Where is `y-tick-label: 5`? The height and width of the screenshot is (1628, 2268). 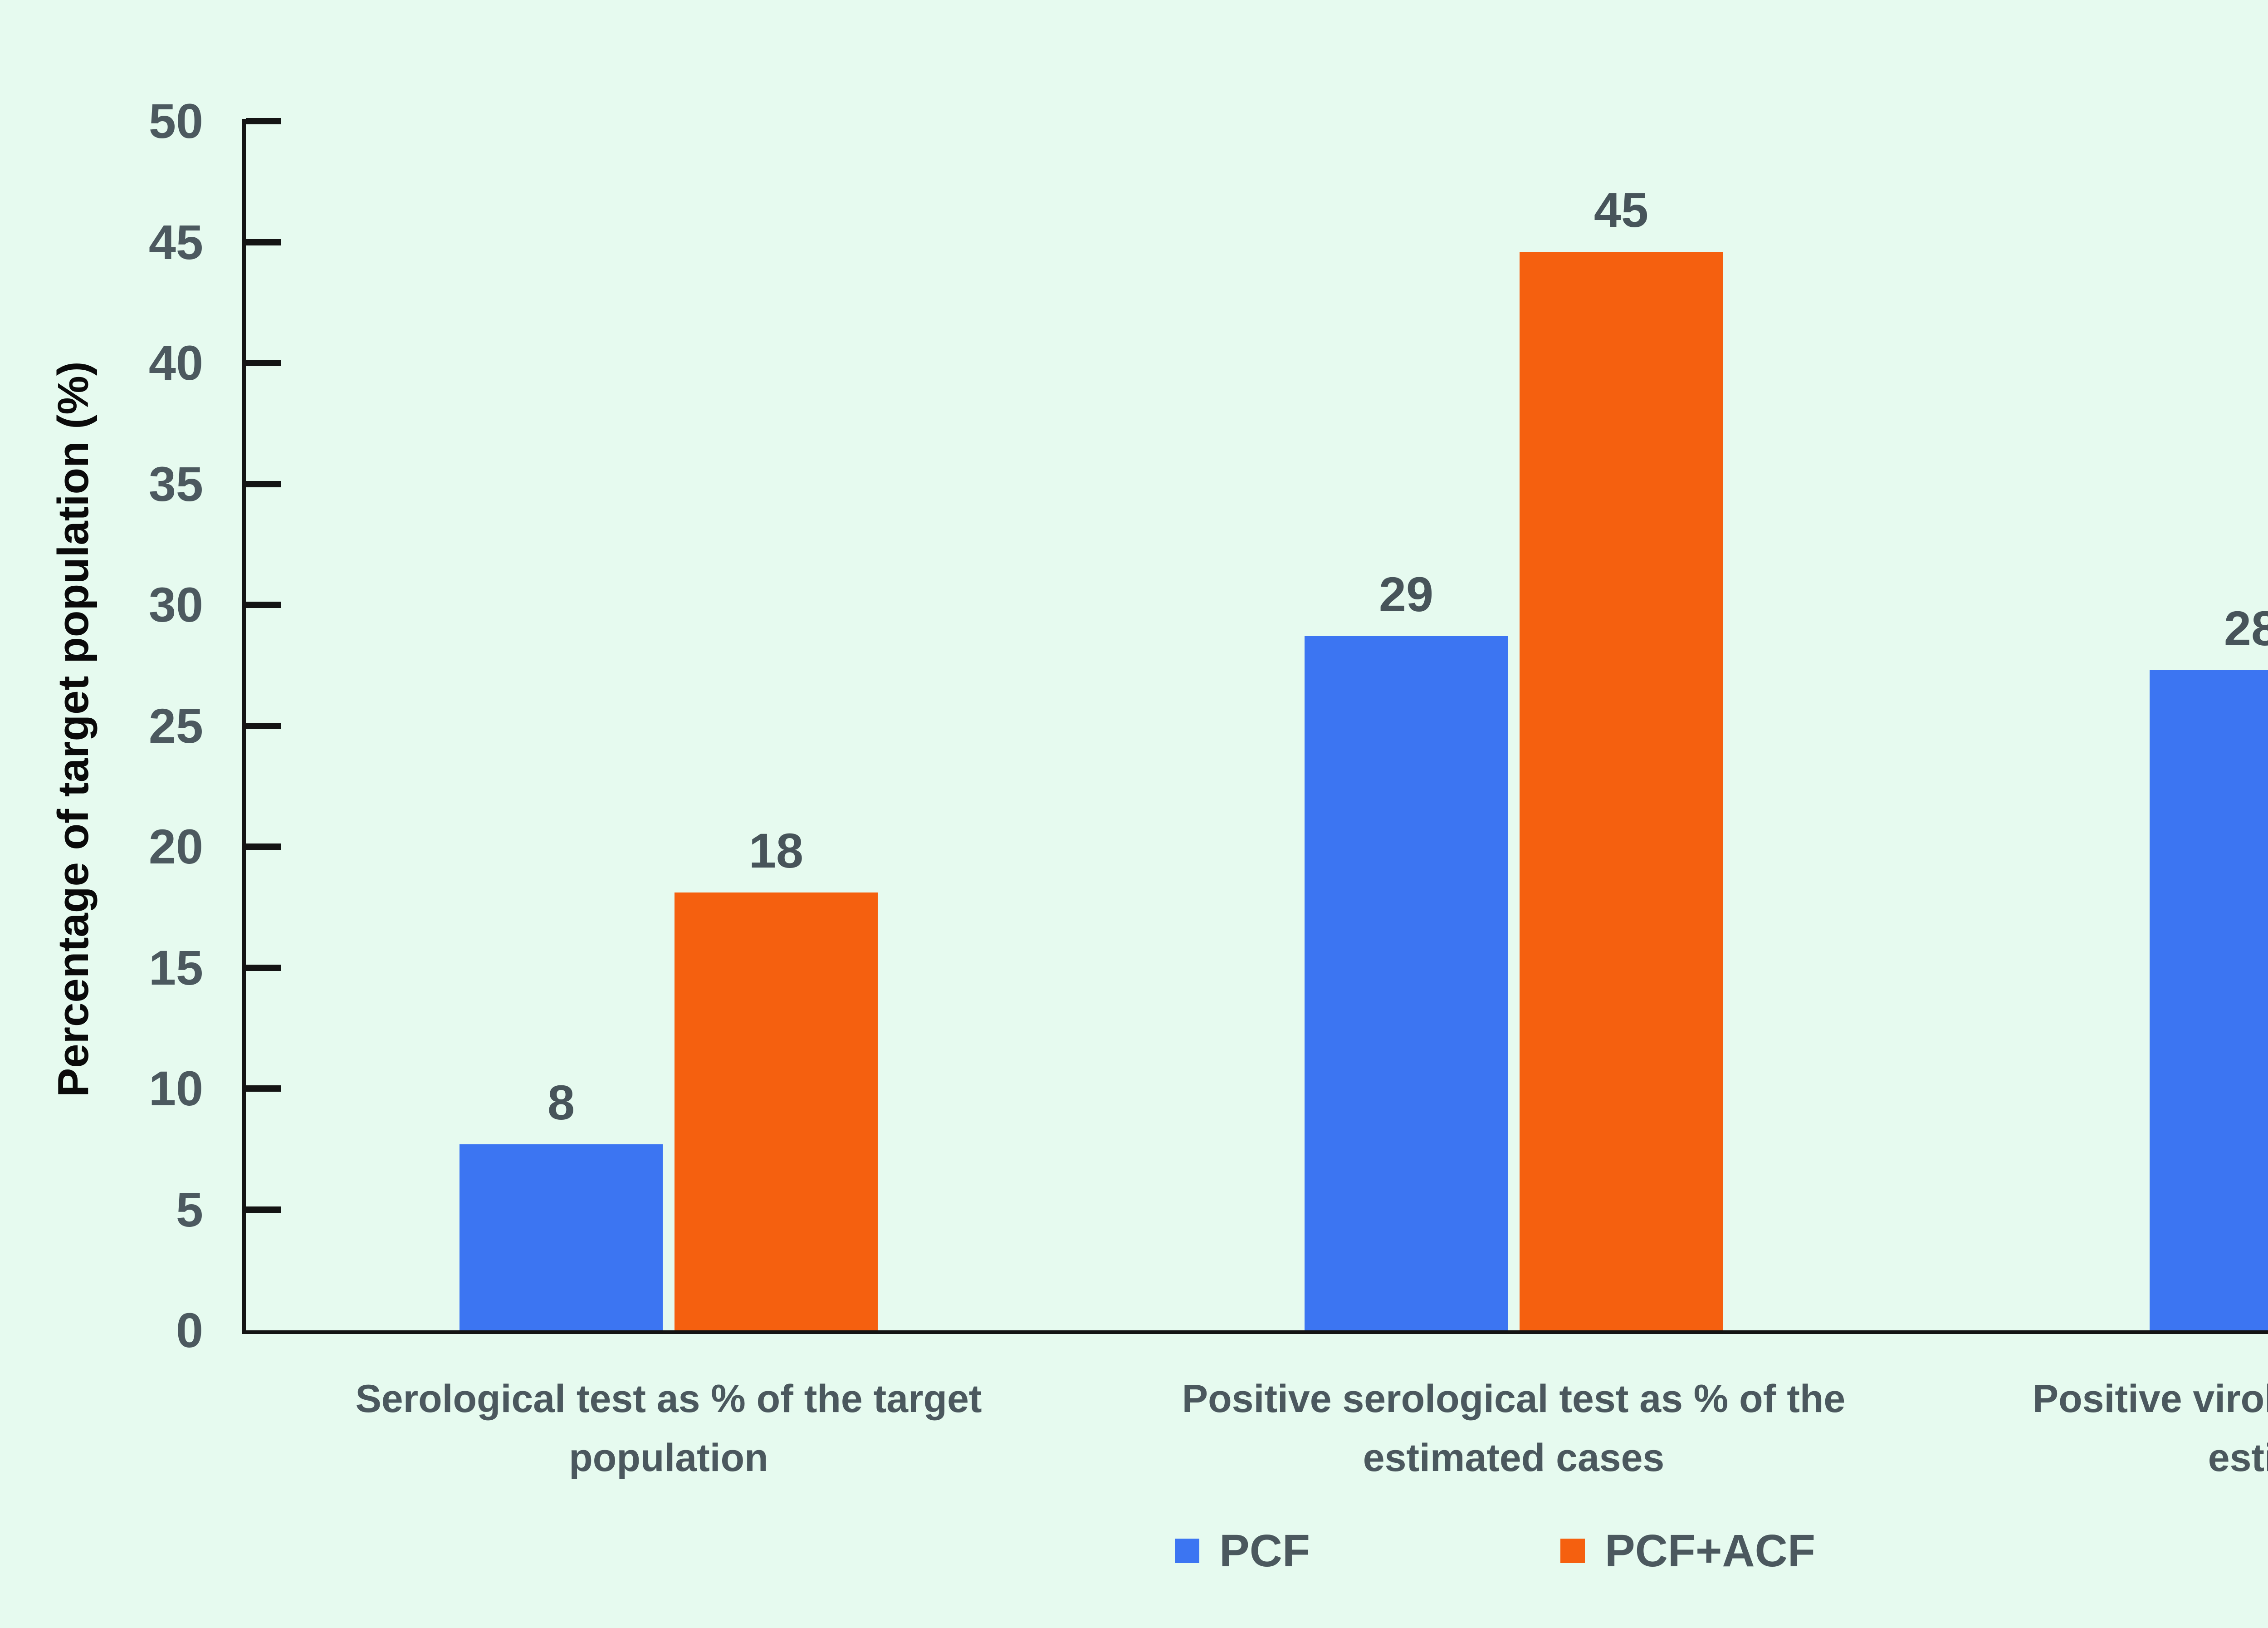 y-tick-label: 5 is located at coordinates (189, 1209).